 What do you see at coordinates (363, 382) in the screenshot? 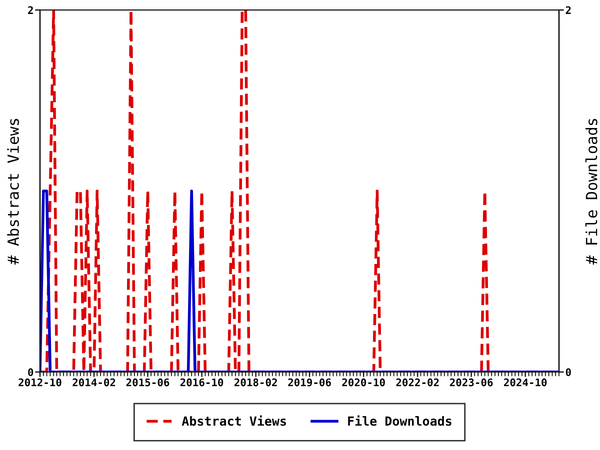
I see `x-tick-label: 2020-10` at bounding box center [363, 382].